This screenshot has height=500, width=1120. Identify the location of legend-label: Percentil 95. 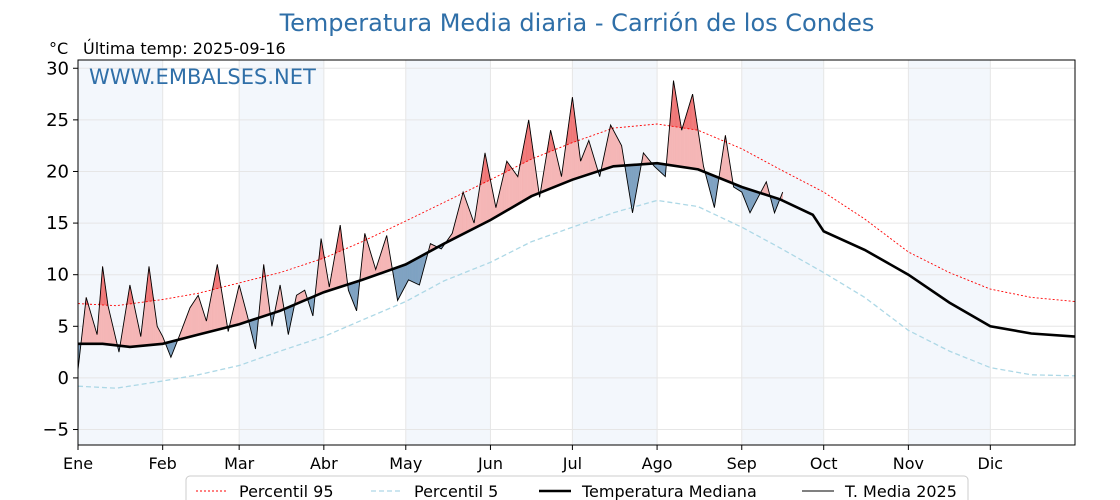
(286, 491).